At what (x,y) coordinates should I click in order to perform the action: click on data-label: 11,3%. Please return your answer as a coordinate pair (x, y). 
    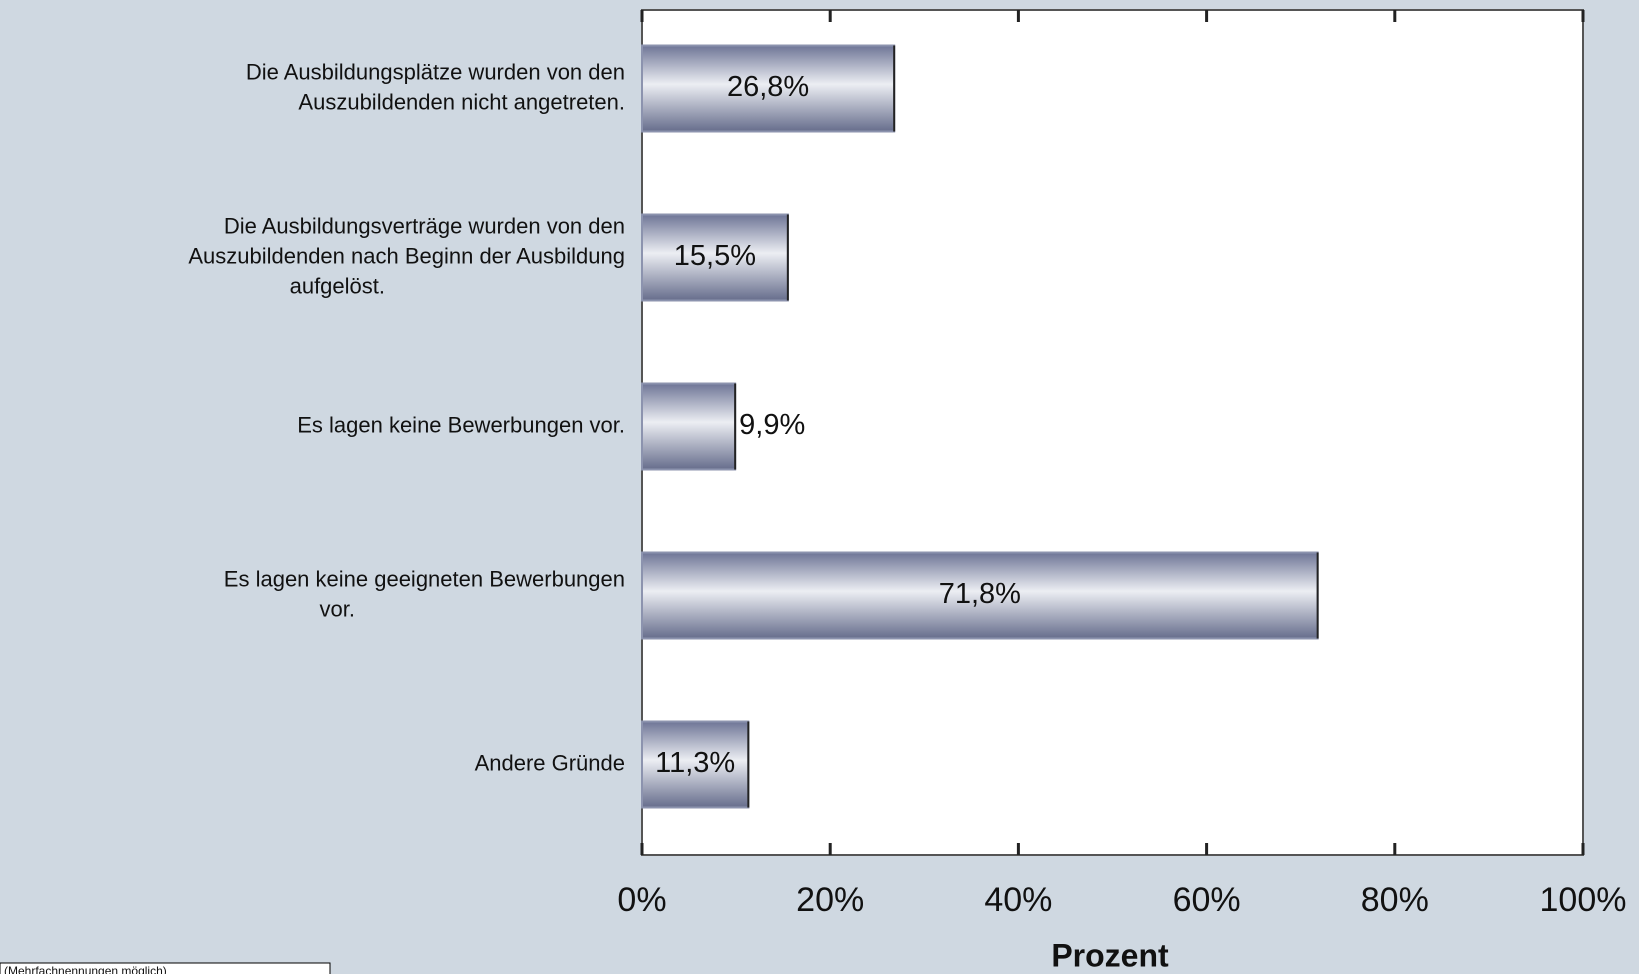
    Looking at the image, I should click on (695, 763).